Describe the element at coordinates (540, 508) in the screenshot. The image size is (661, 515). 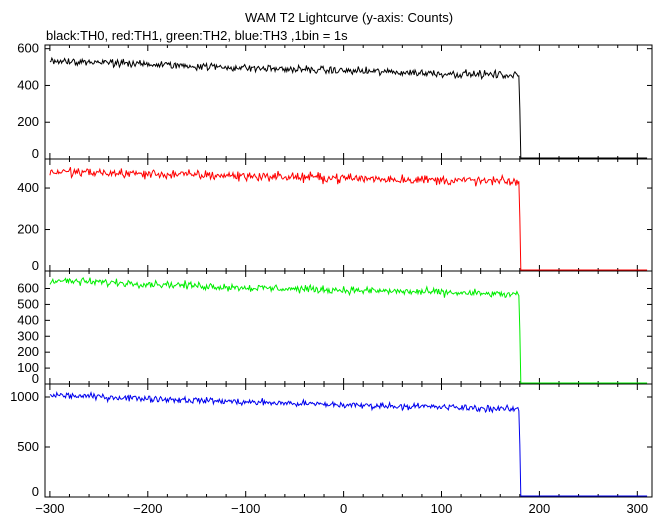
I see `x-tick-label: 200` at that location.